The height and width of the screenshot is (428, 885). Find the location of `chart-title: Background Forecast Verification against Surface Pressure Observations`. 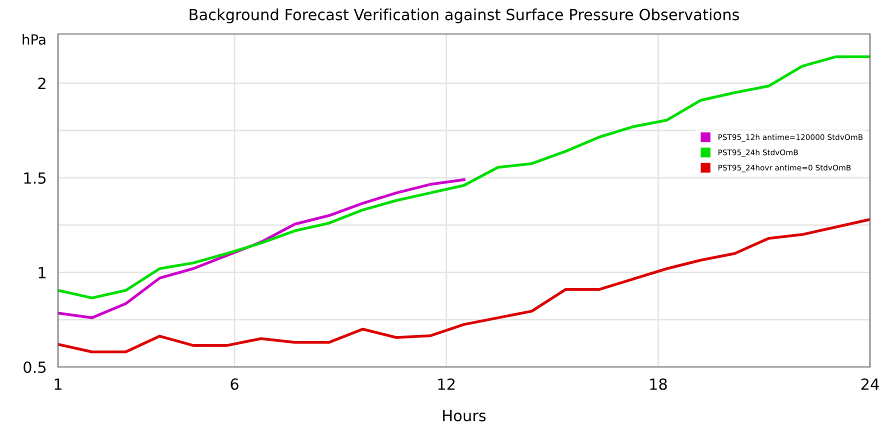

chart-title: Background Forecast Verification against Surface Pressure Observations is located at coordinates (464, 16).